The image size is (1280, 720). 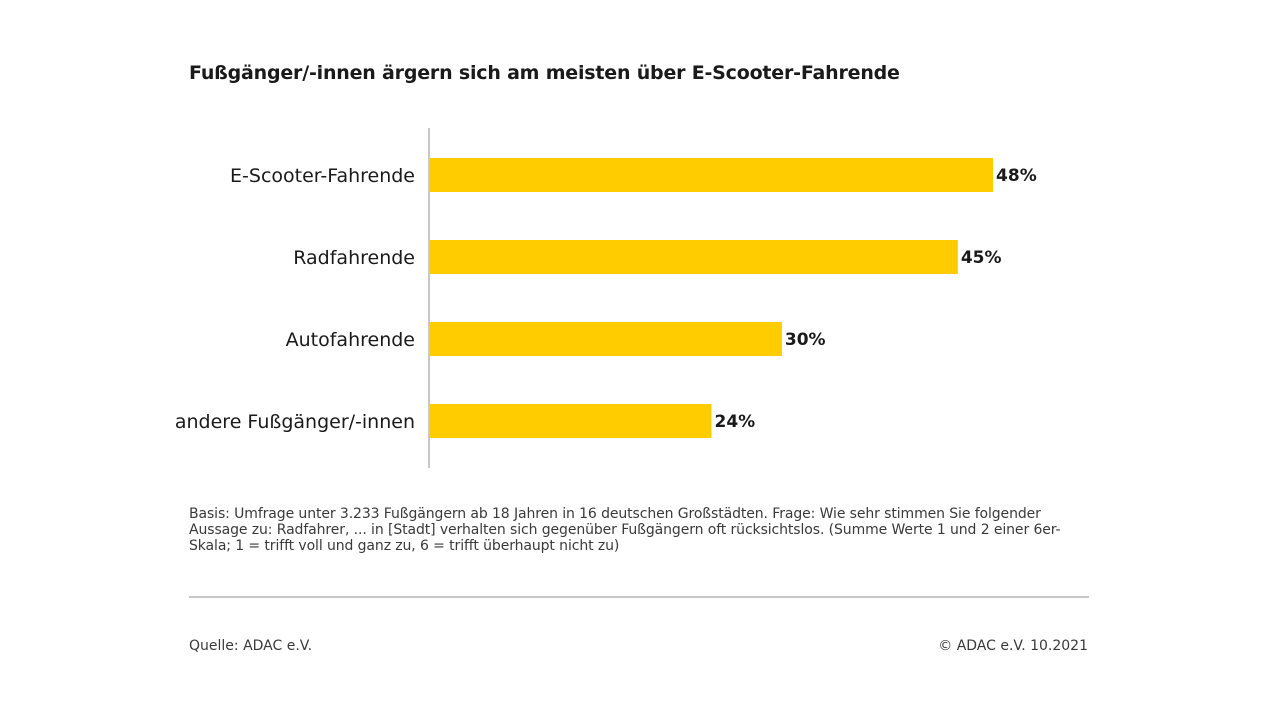 What do you see at coordinates (322, 176) in the screenshot?
I see `category-label-1: E-Scooter-Fahrende` at bounding box center [322, 176].